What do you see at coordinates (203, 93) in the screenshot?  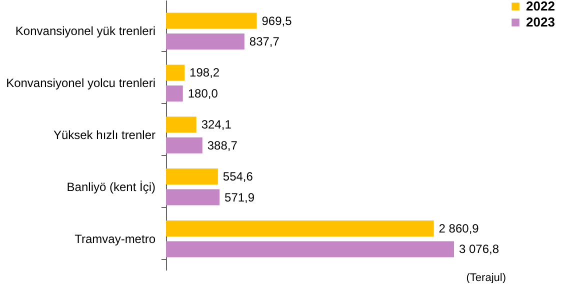 I see `data-label: 180,0` at bounding box center [203, 93].